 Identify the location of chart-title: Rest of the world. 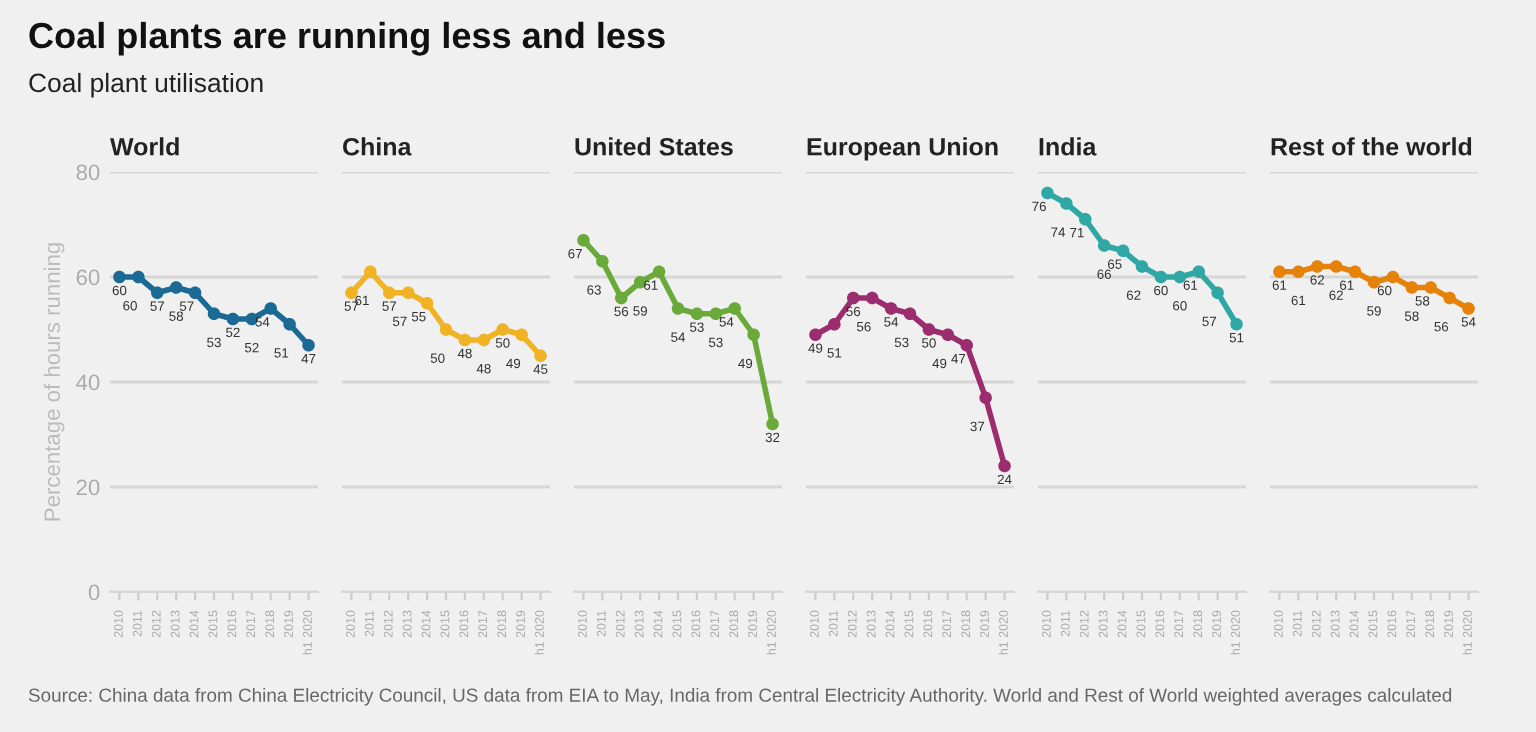
(1371, 146).